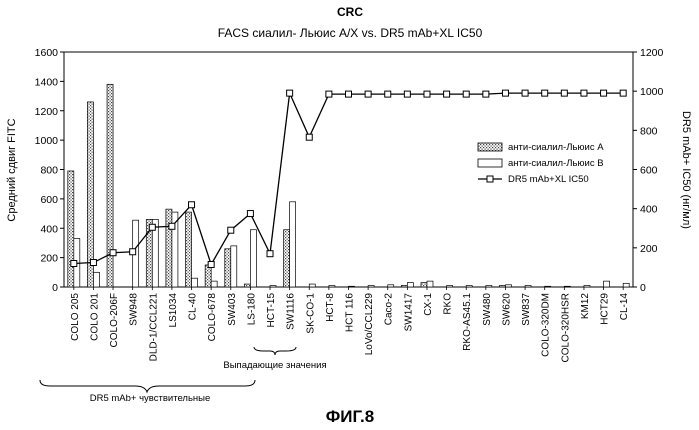 The height and width of the screenshot is (430, 699). Describe the element at coordinates (448, 304) in the screenshot. I see `x-tick-label: RKO` at that location.